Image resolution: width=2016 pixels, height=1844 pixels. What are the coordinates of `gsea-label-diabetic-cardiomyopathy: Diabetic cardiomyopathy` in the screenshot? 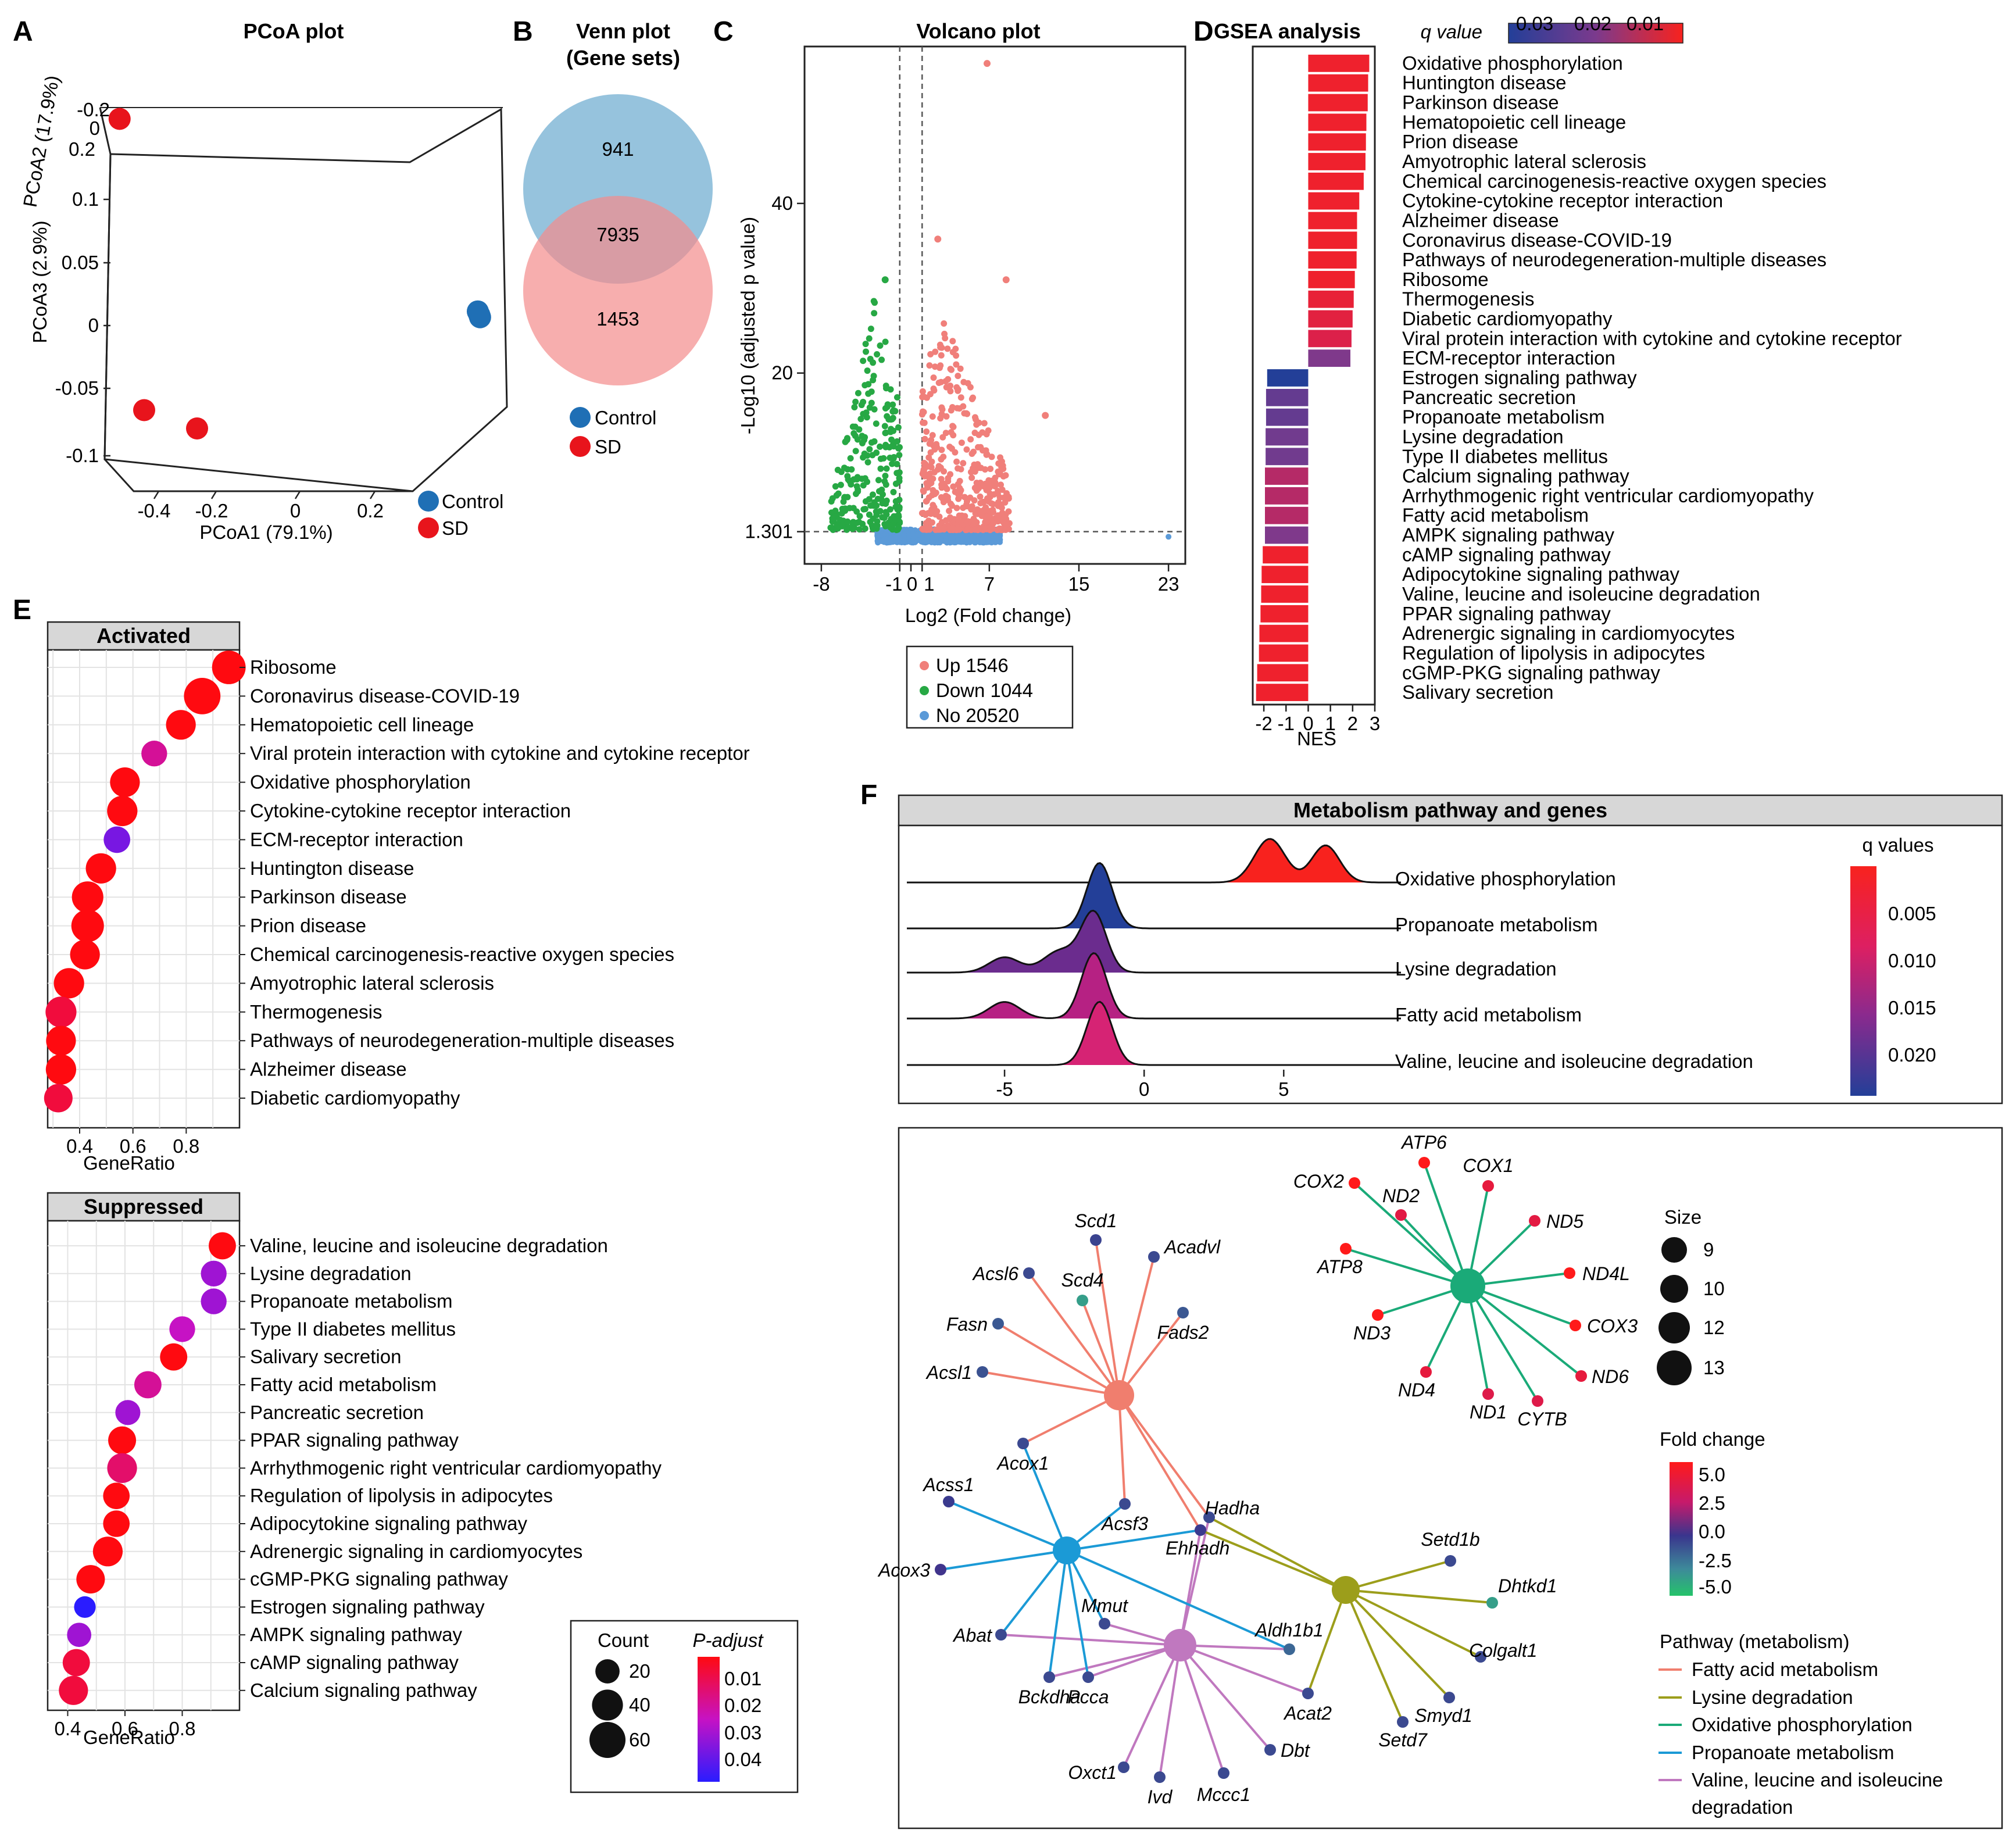 It's located at (1508, 319).